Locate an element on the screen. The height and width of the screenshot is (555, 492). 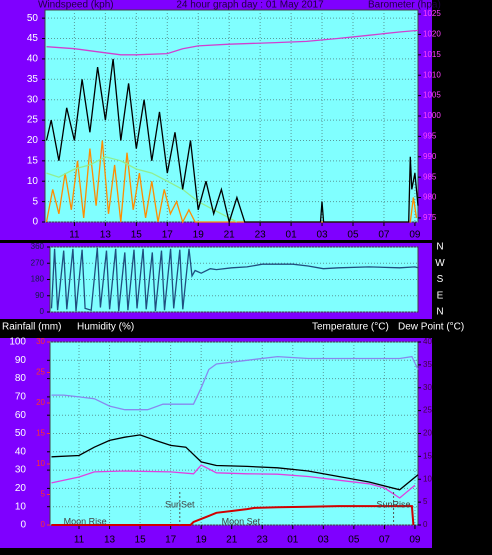
y2-tick-label: 40 is located at coordinates (427, 341).